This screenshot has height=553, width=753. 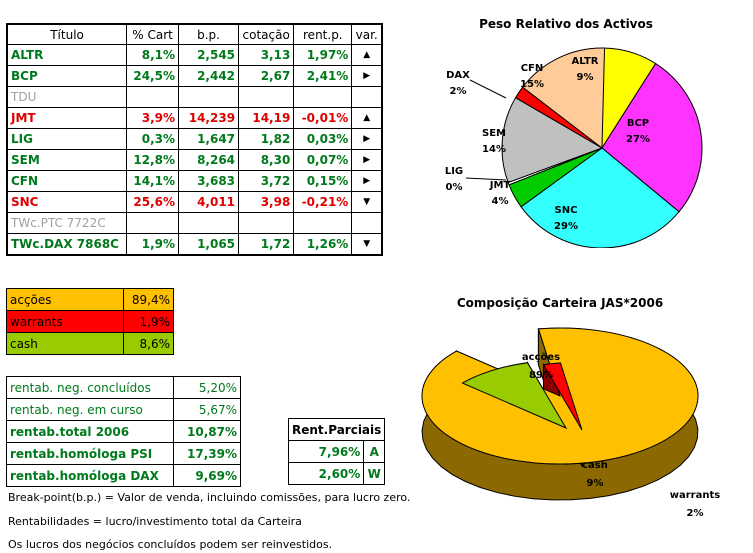 What do you see at coordinates (638, 139) in the screenshot?
I see `pie1-percent-label: 27%` at bounding box center [638, 139].